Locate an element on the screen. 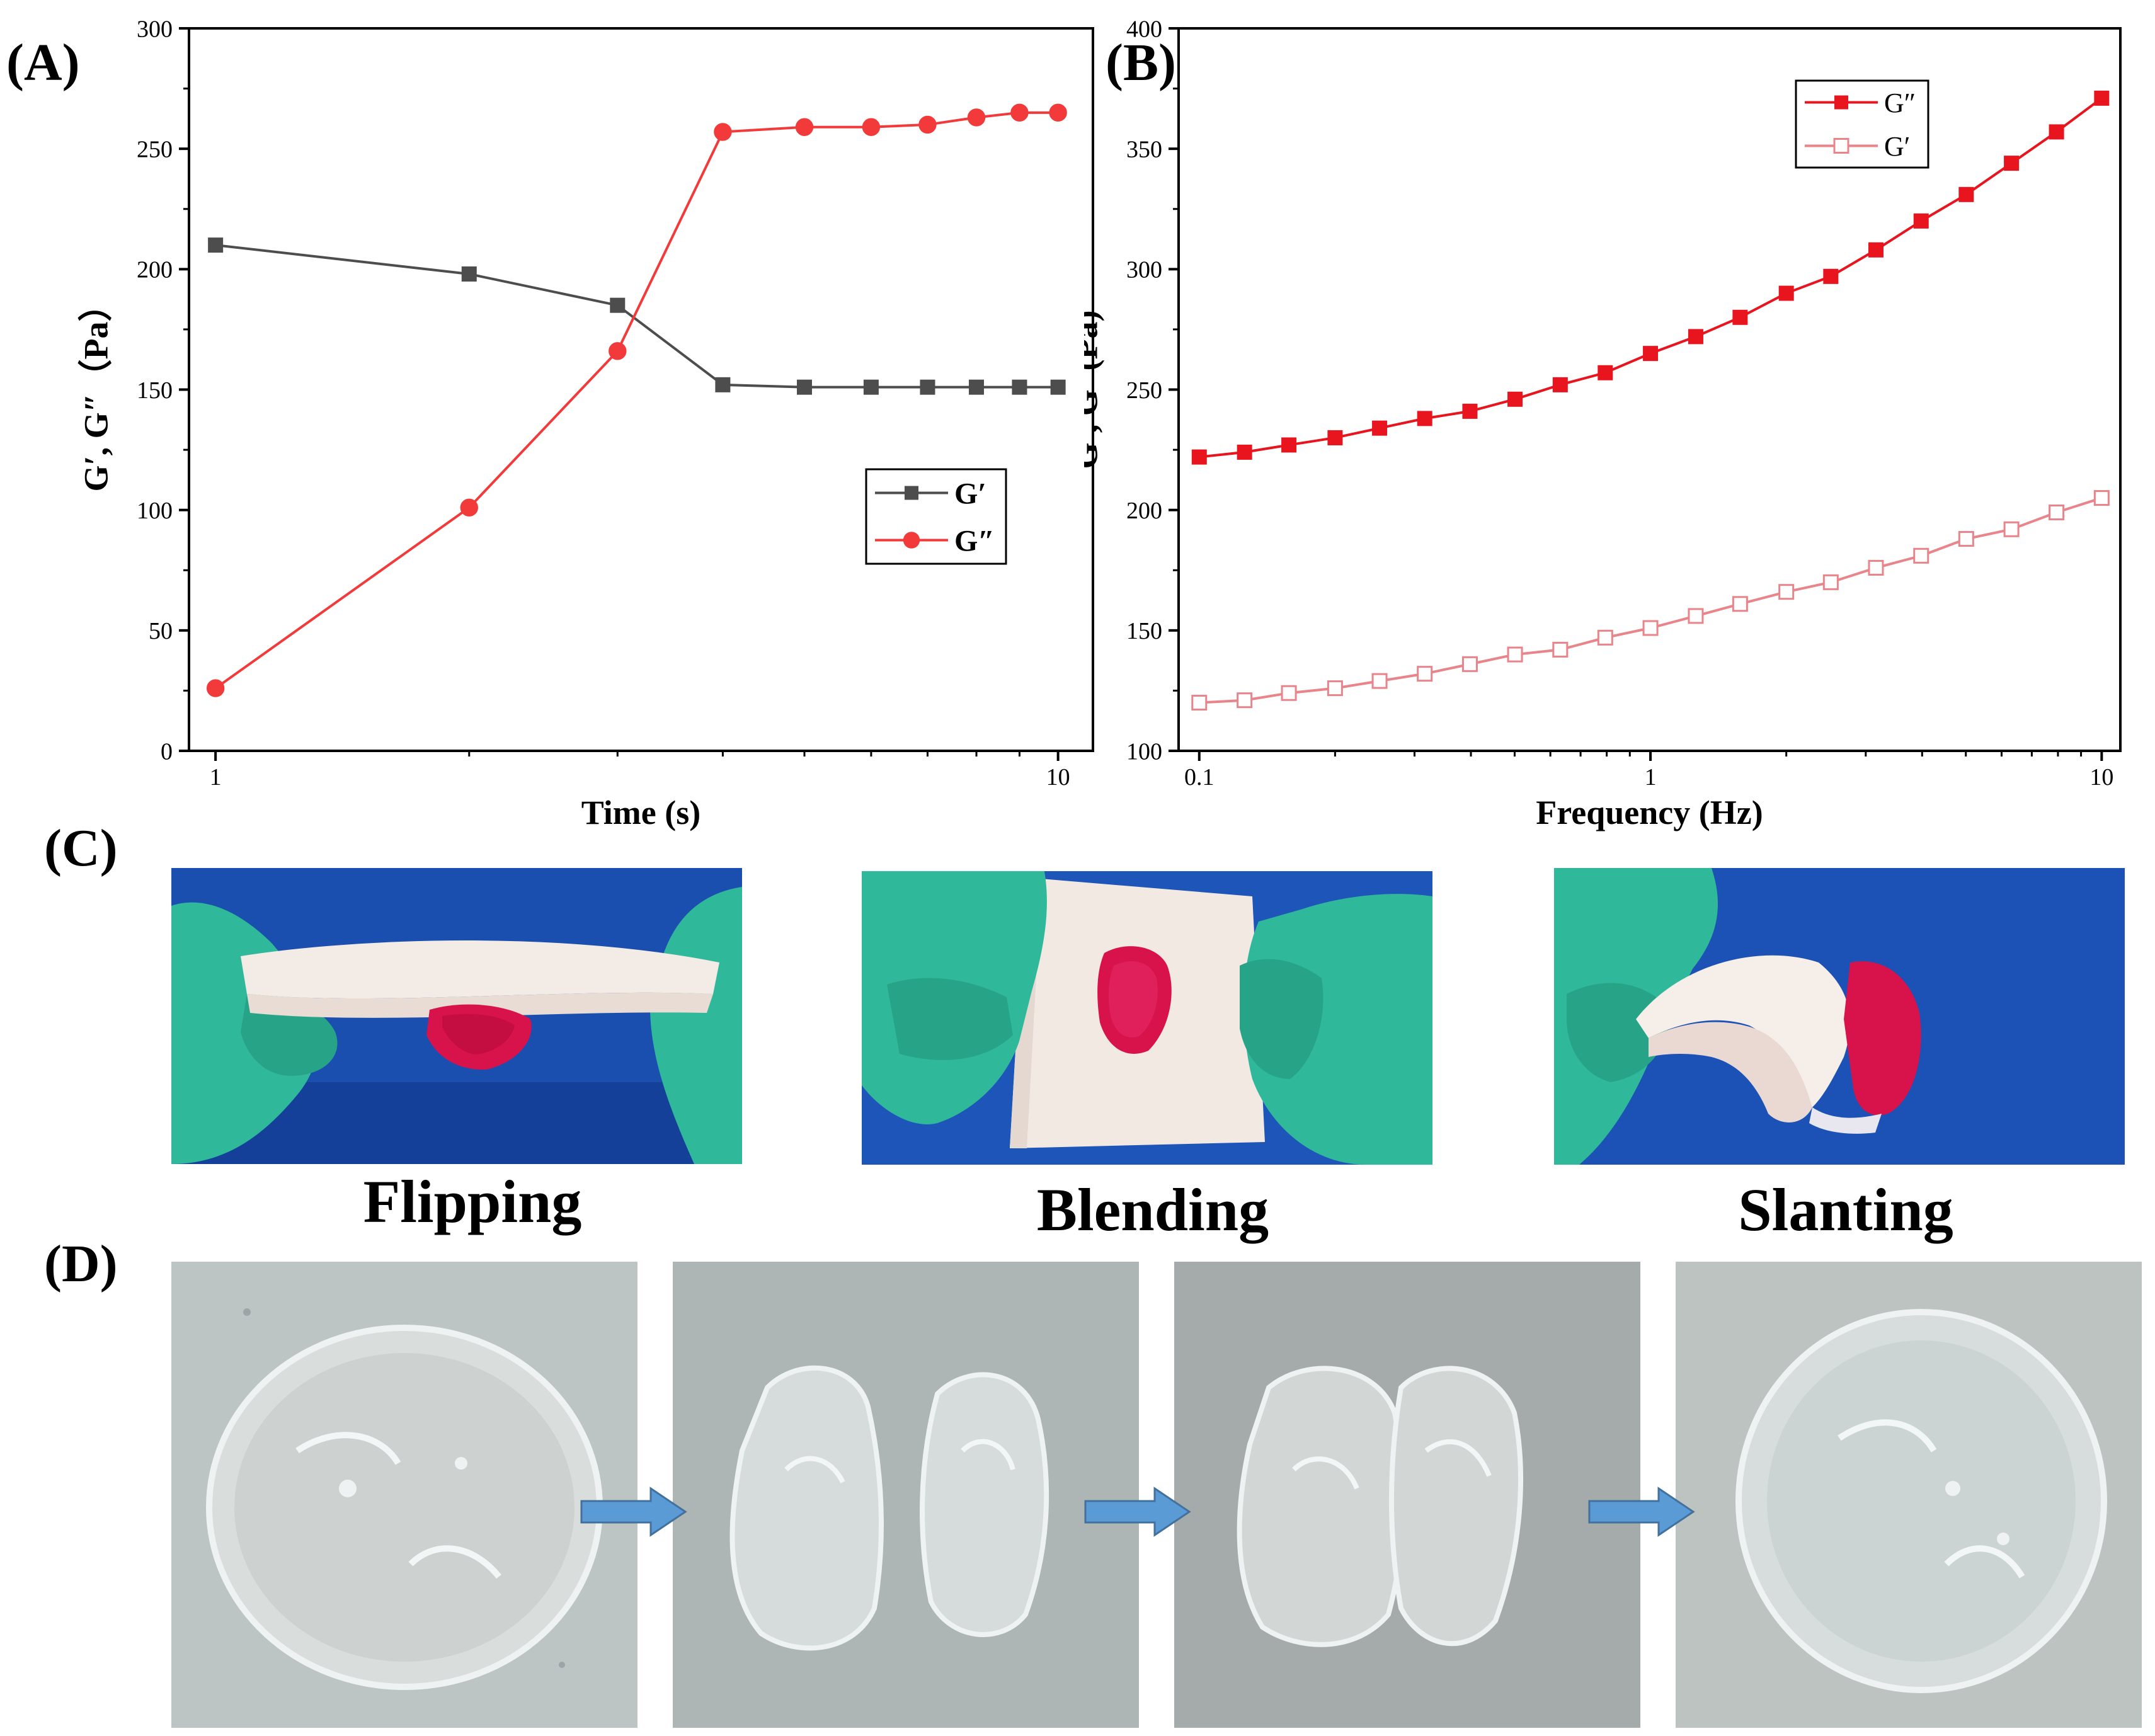 The width and height of the screenshot is (2155, 1736). photo-slanting is located at coordinates (1840, 1016).